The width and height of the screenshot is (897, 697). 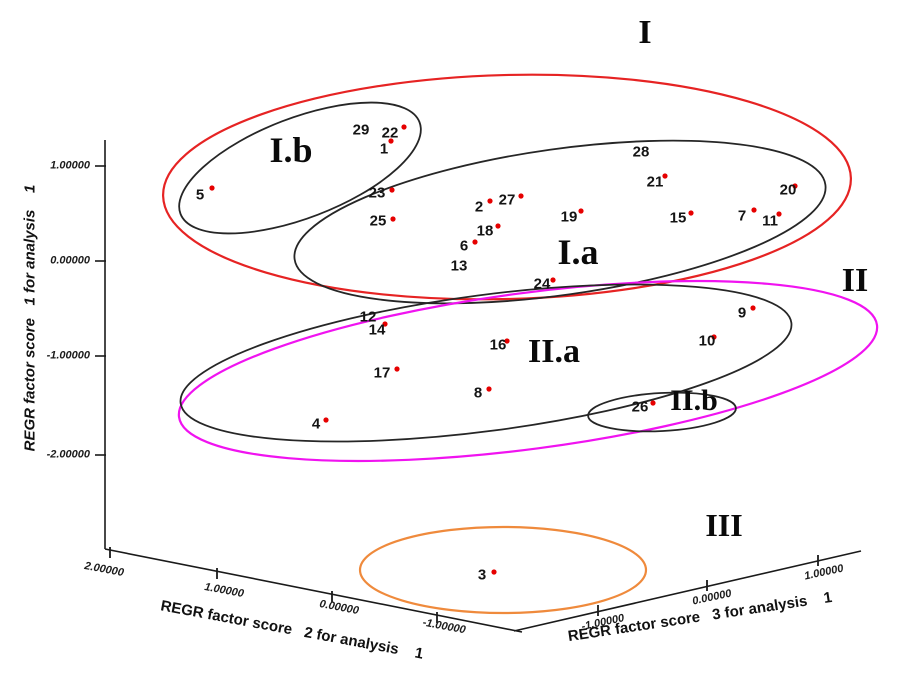 What do you see at coordinates (542, 284) in the screenshot?
I see `data-point-label: 24` at bounding box center [542, 284].